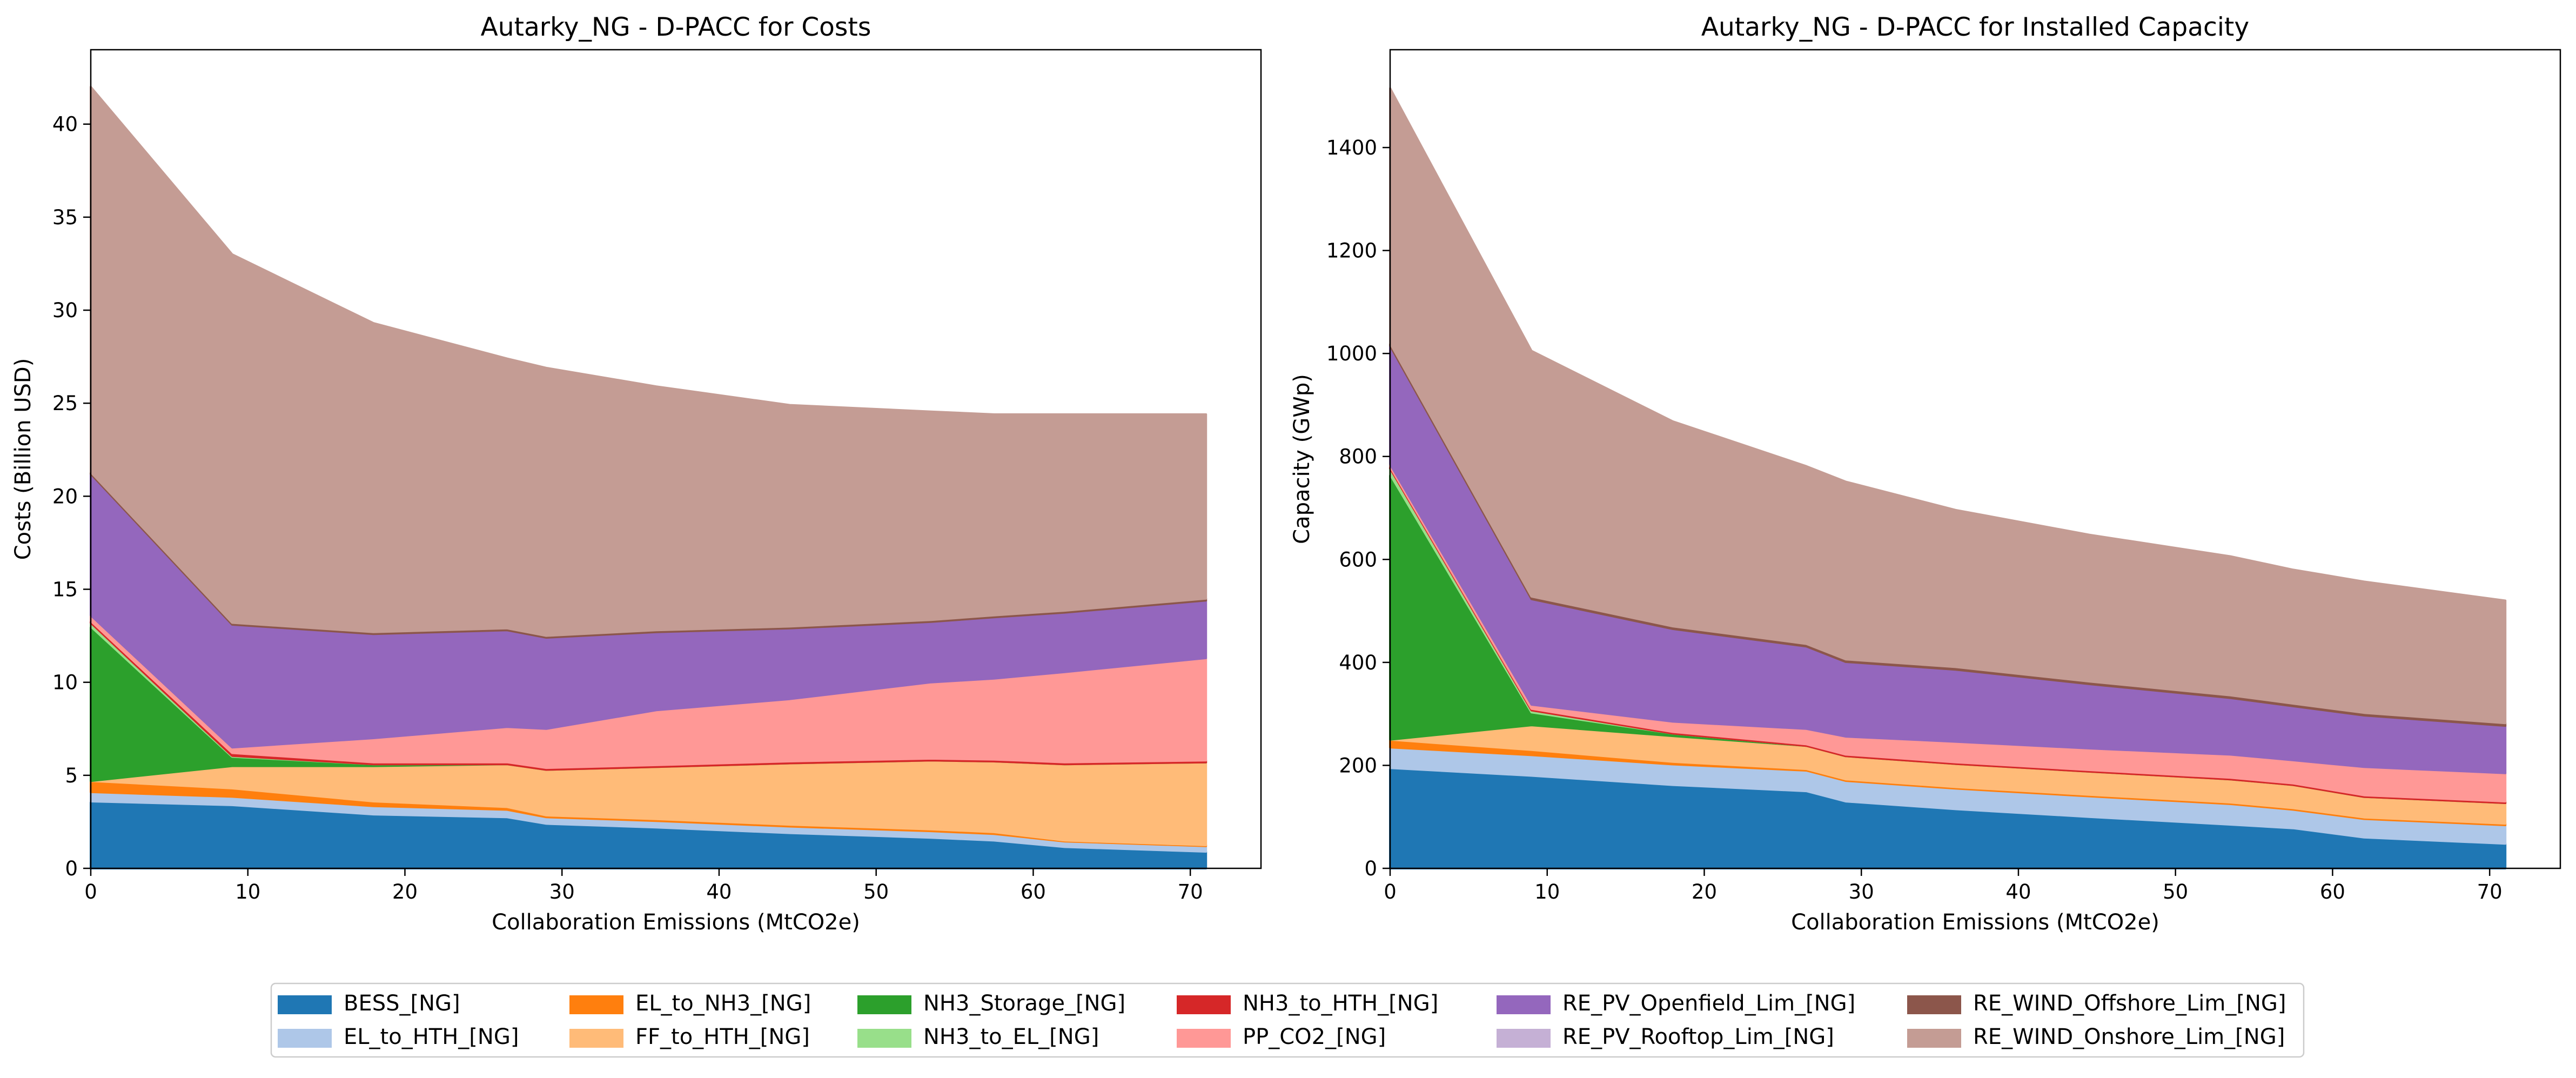 This screenshot has height=1078, width=2576. Describe the element at coordinates (431, 1037) in the screenshot. I see `legend-label: EL_to_HTH_[NG]` at that location.